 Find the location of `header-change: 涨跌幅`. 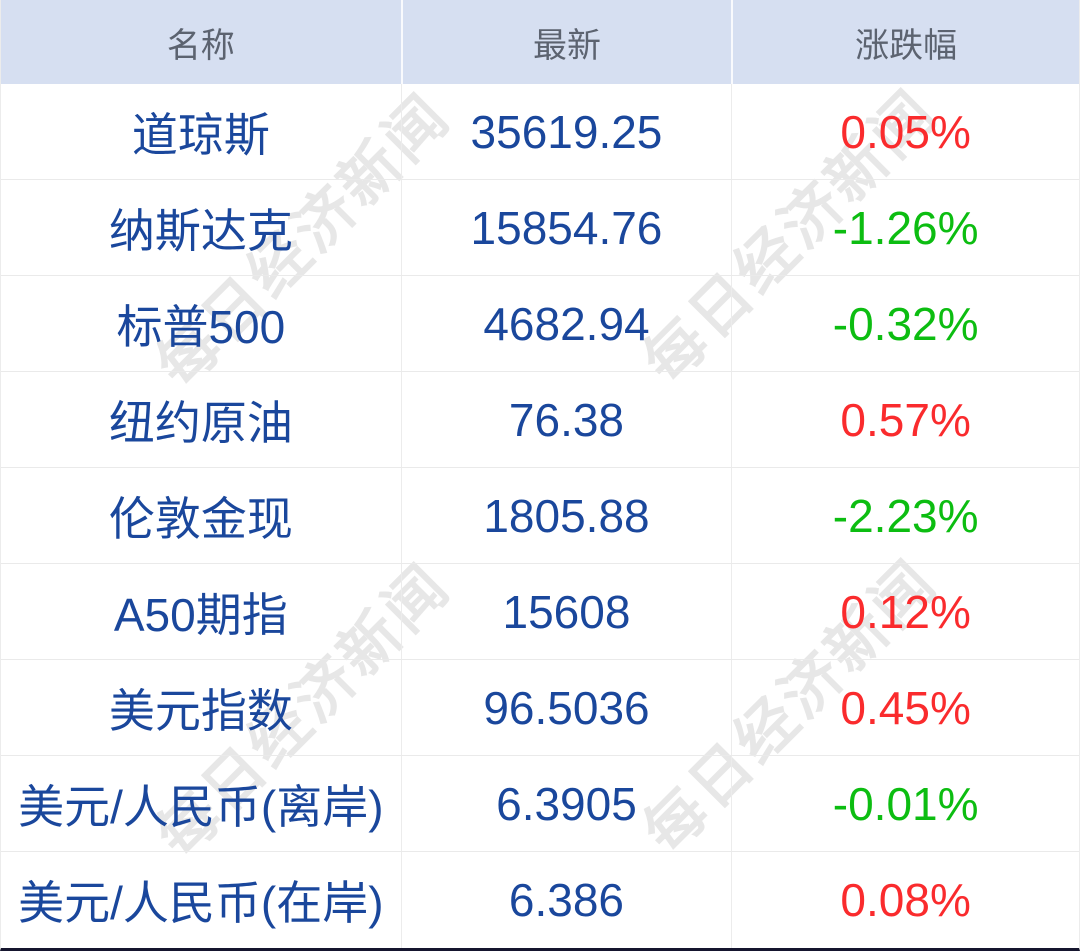

header-change: 涨跌幅 is located at coordinates (905, 42).